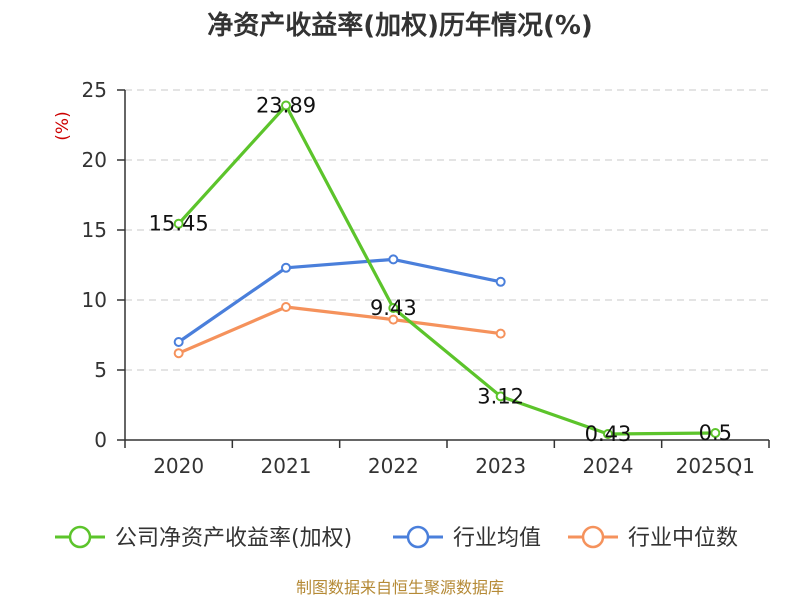  What do you see at coordinates (94, 300) in the screenshot?
I see `y-tick-label: 10` at bounding box center [94, 300].